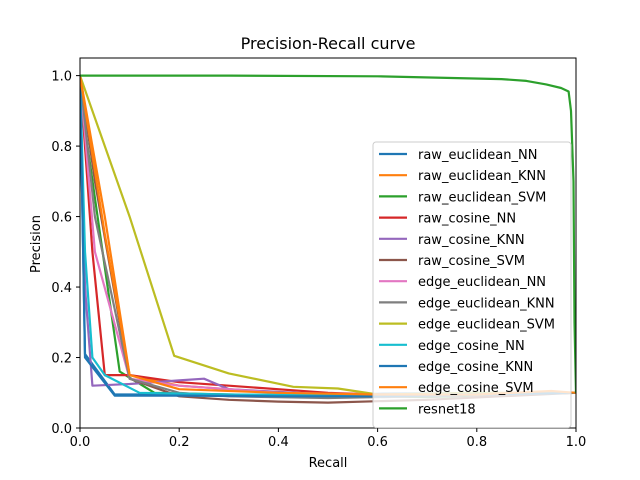 This screenshot has height=480, width=640. What do you see at coordinates (61, 218) in the screenshot?
I see `y-tick-label: 0.6` at bounding box center [61, 218].